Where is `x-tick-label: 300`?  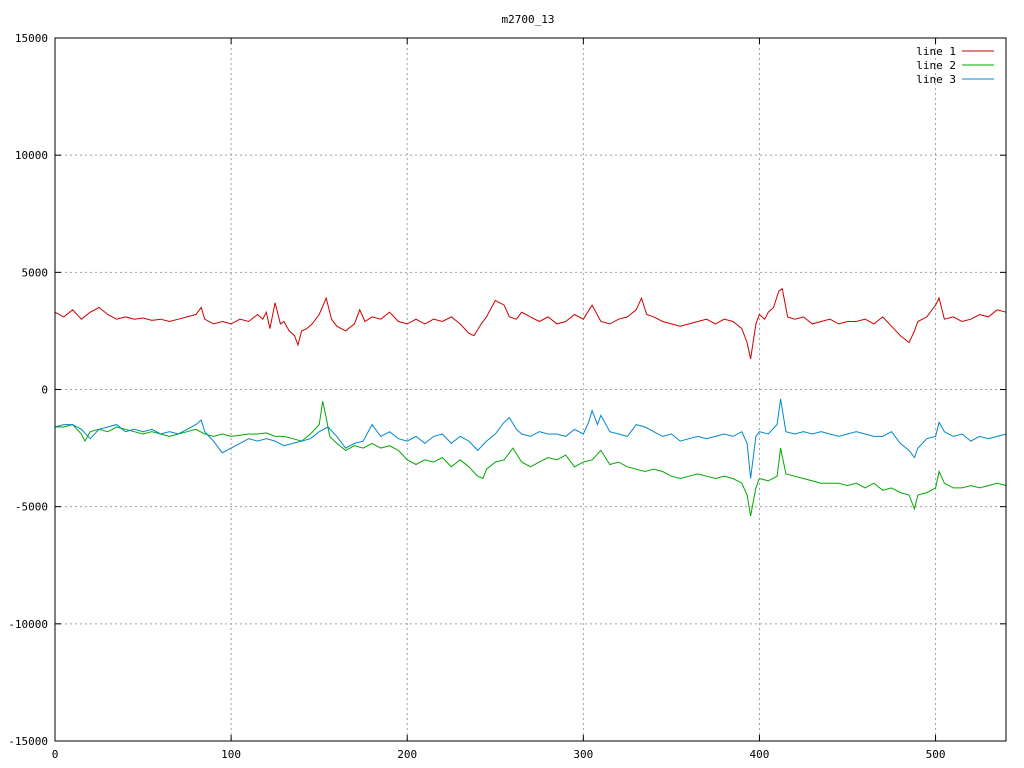
x-tick-label: 300 is located at coordinates (583, 754).